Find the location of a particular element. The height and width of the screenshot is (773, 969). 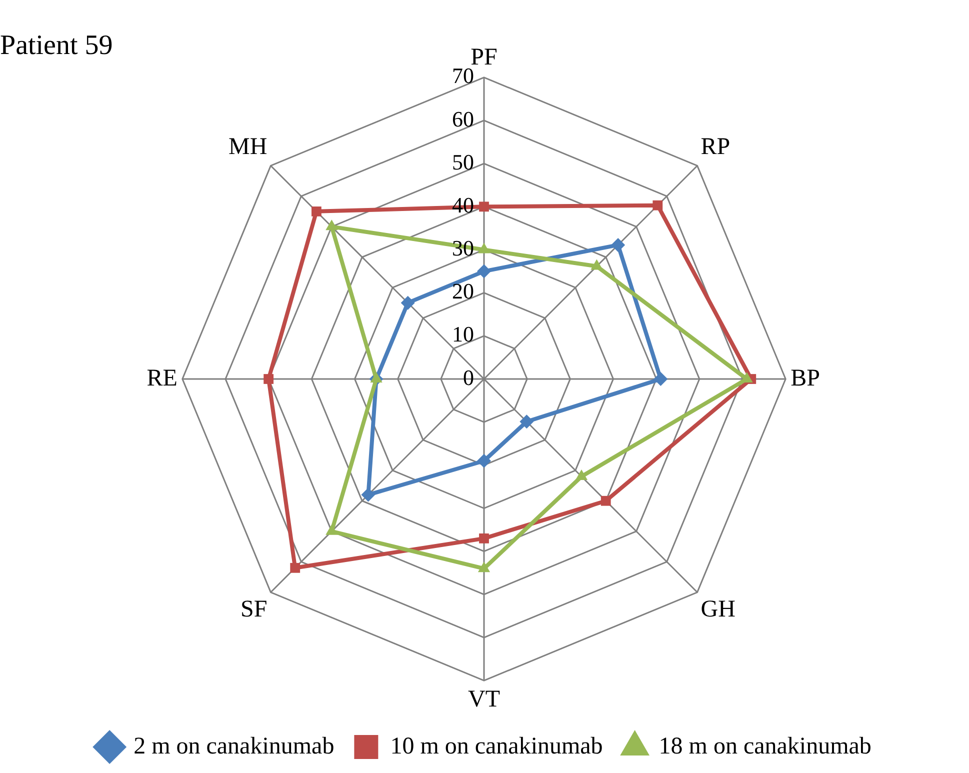

legend-label: 18 m on canakinumab is located at coordinates (765, 746).